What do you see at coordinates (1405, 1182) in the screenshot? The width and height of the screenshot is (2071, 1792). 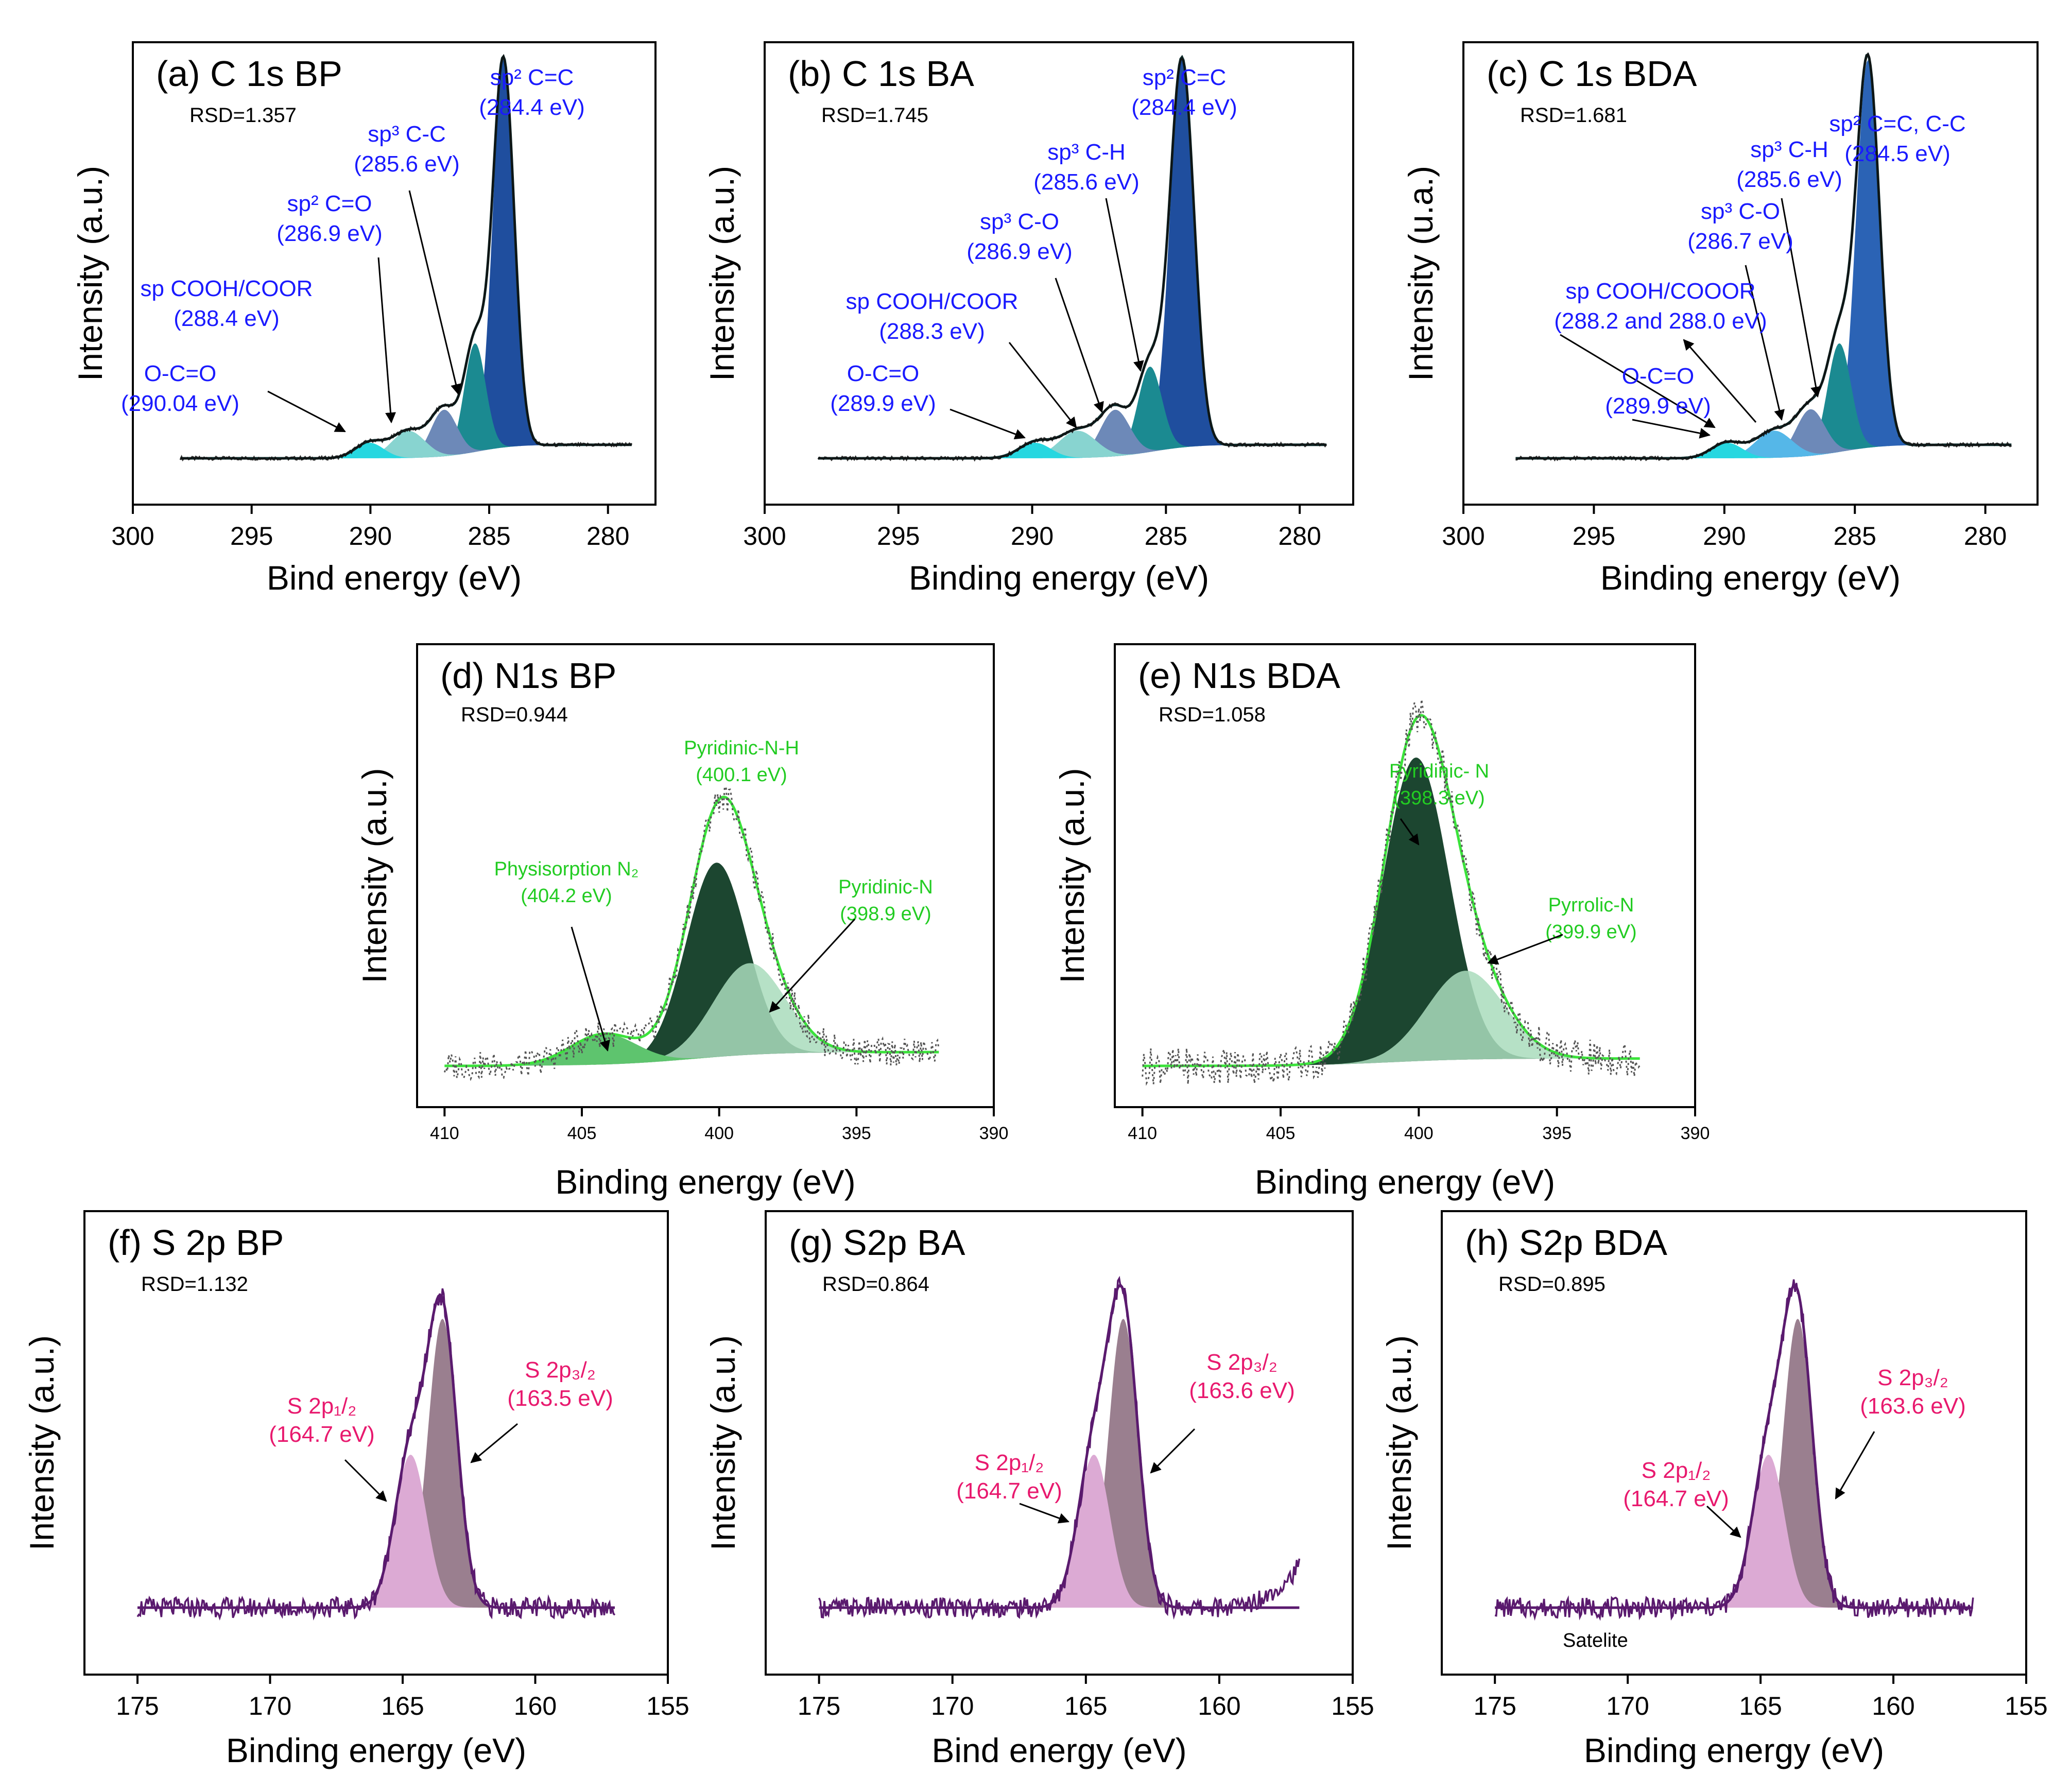 I see `x-axis-label-e: Binding energy (eV)` at bounding box center [1405, 1182].